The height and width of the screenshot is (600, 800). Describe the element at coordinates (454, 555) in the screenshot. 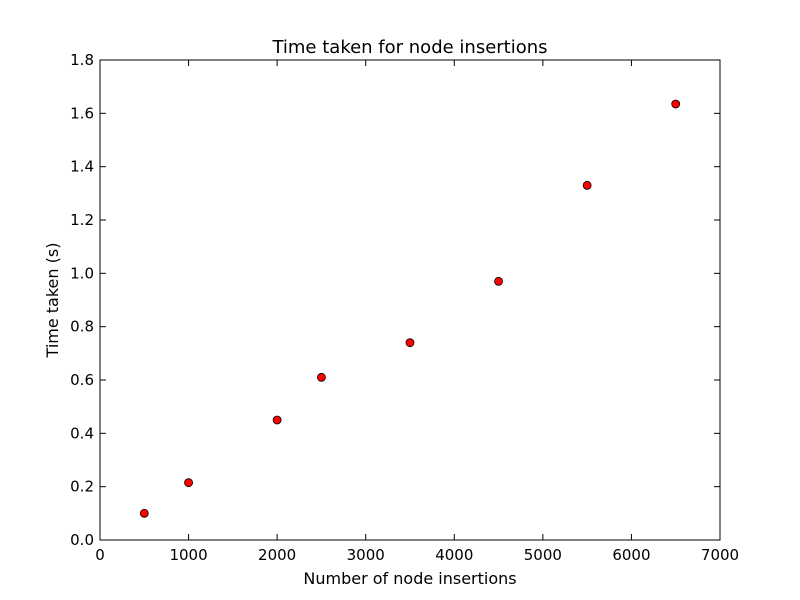

I see `x-tick-label: 4000` at that location.